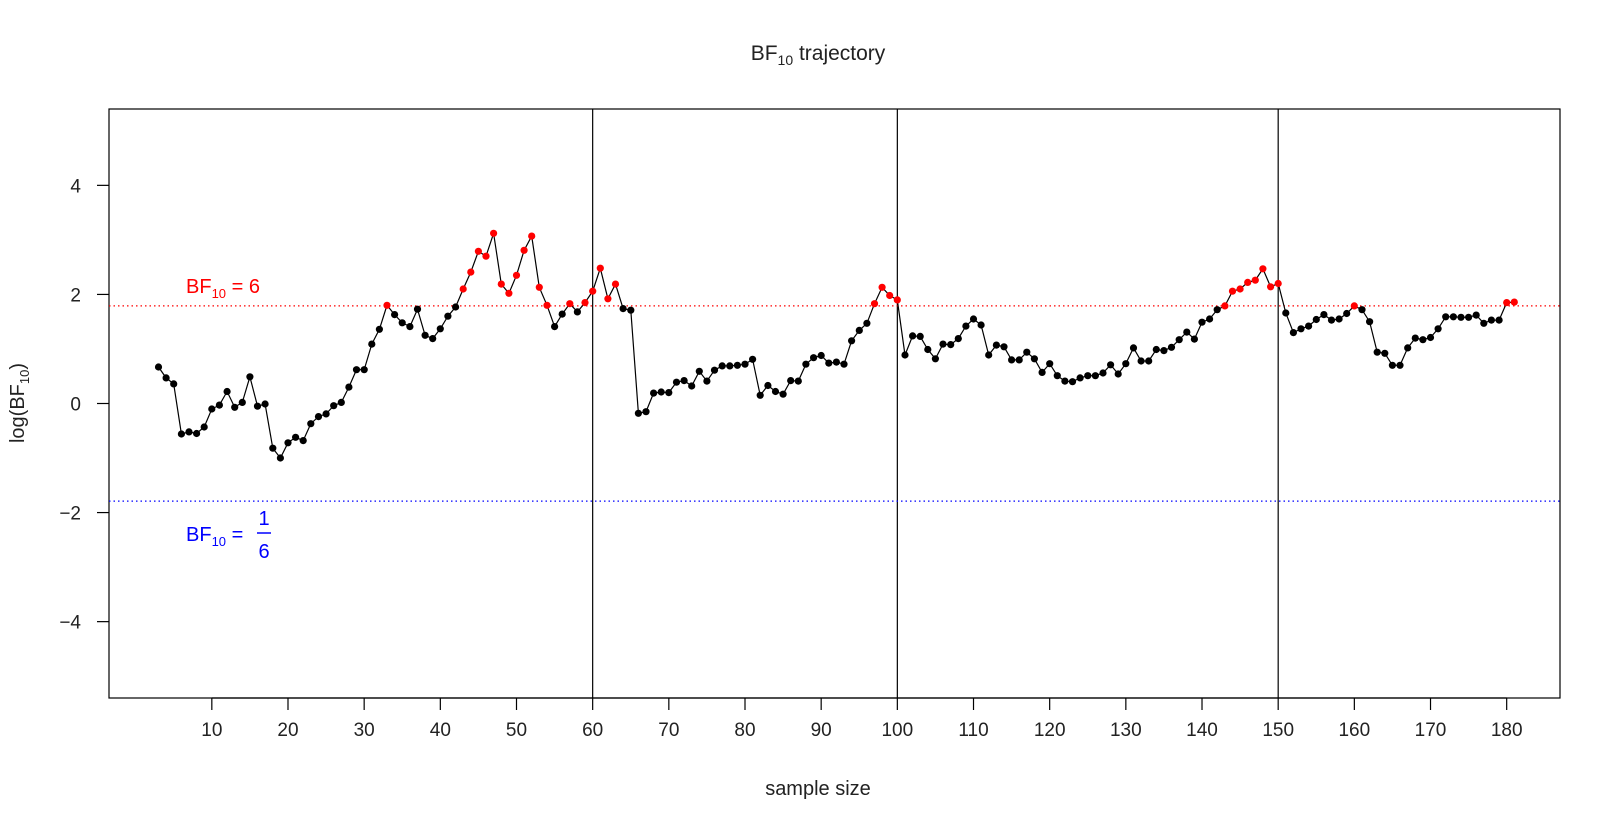 The width and height of the screenshot is (1600, 825). I want to click on y-tick-label-2: 0, so click(75, 405).